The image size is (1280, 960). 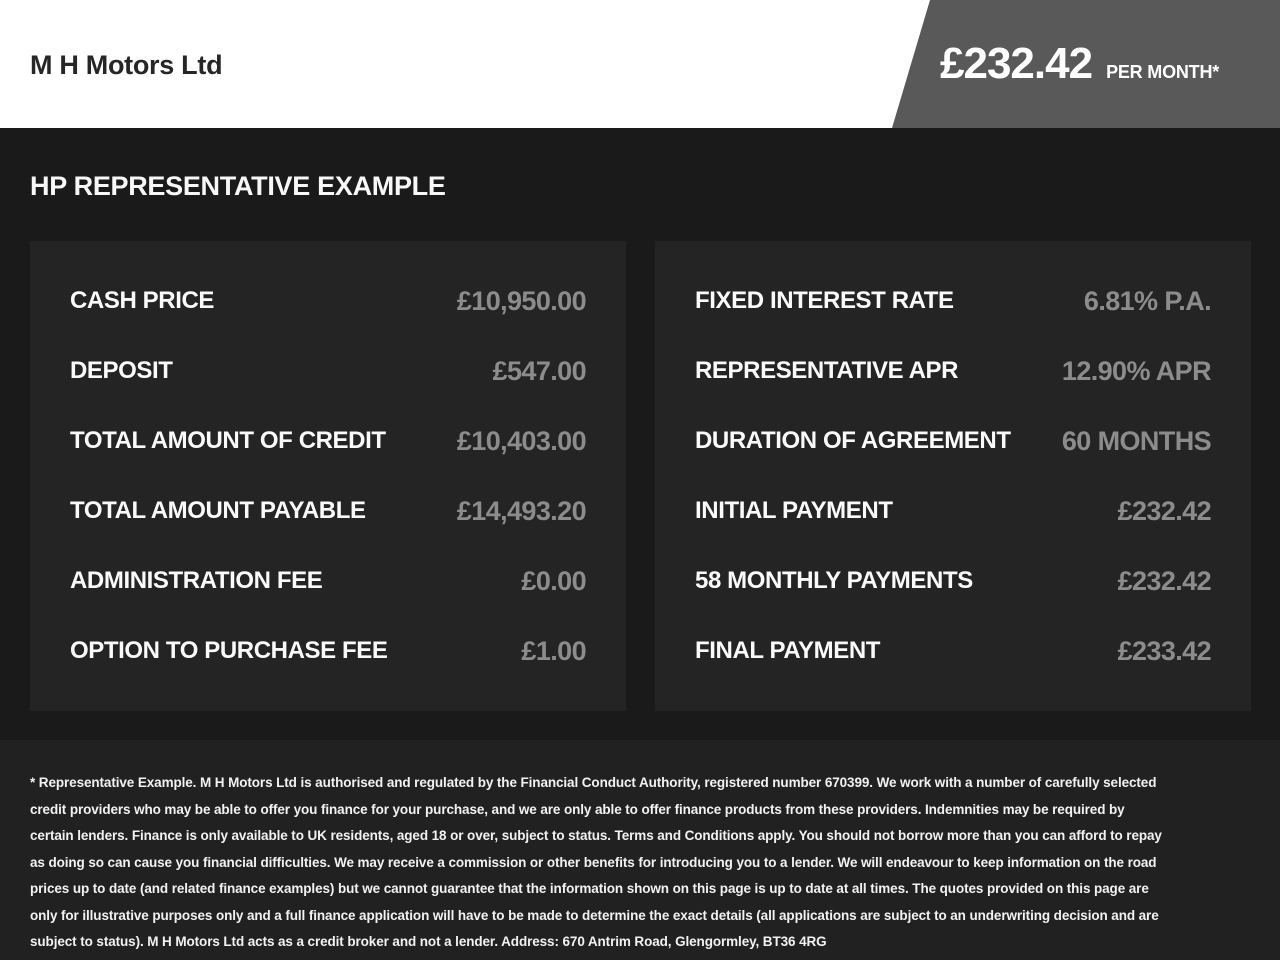 I want to click on finance-row-option-fee: OPTION TO PURCHASE FEE £1.00, so click(x=328, y=651).